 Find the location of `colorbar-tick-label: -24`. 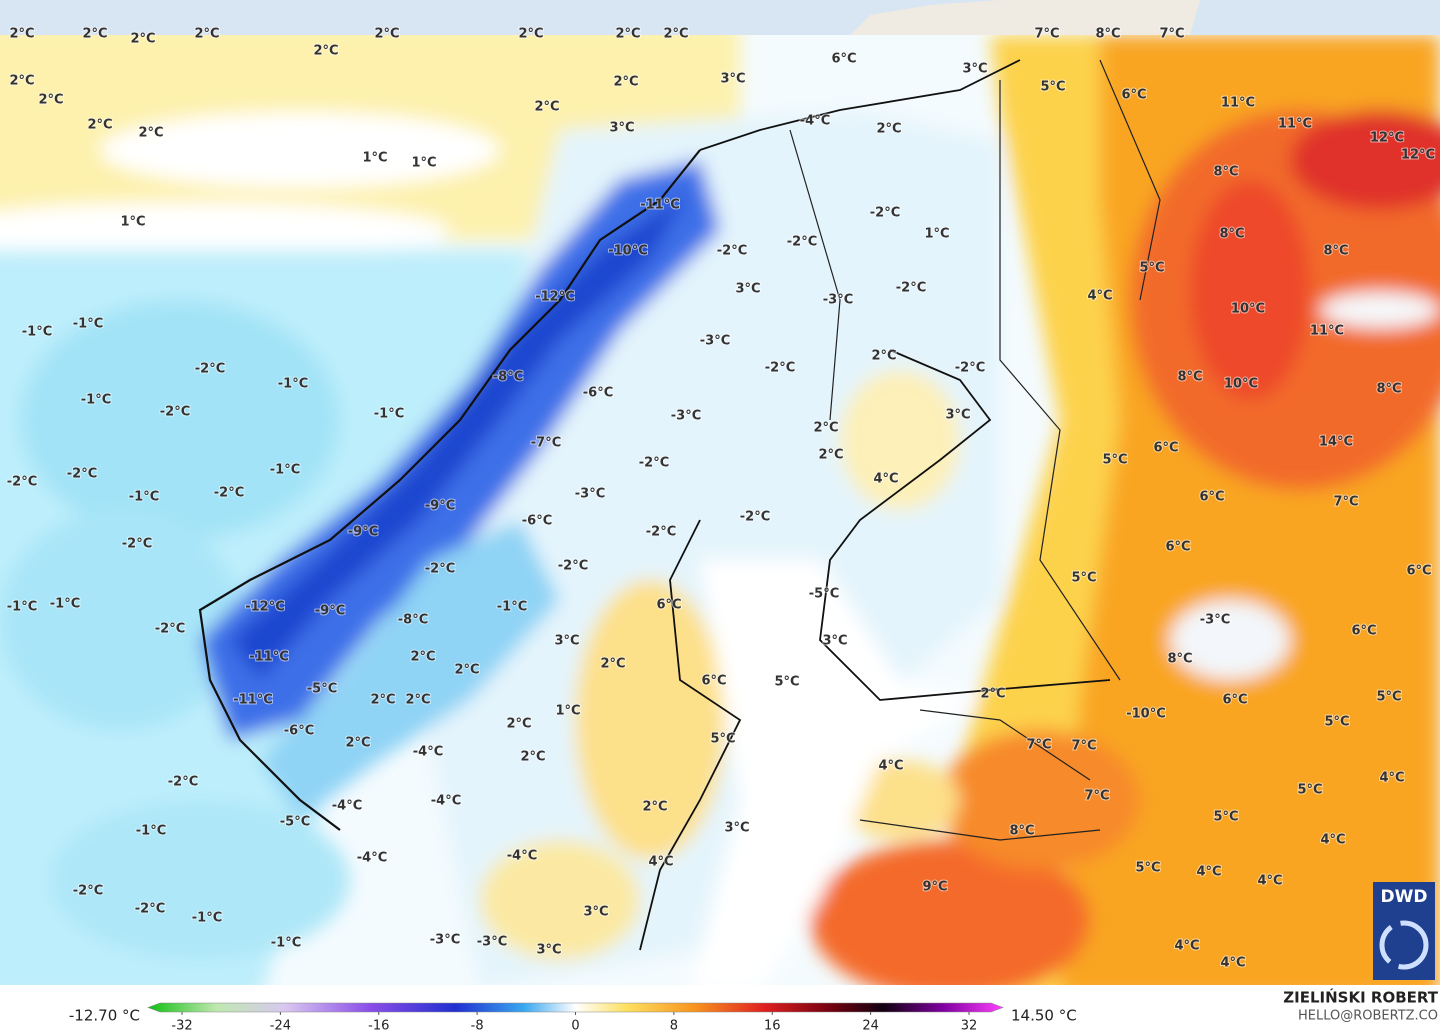

colorbar-tick-label: -24 is located at coordinates (280, 1026).